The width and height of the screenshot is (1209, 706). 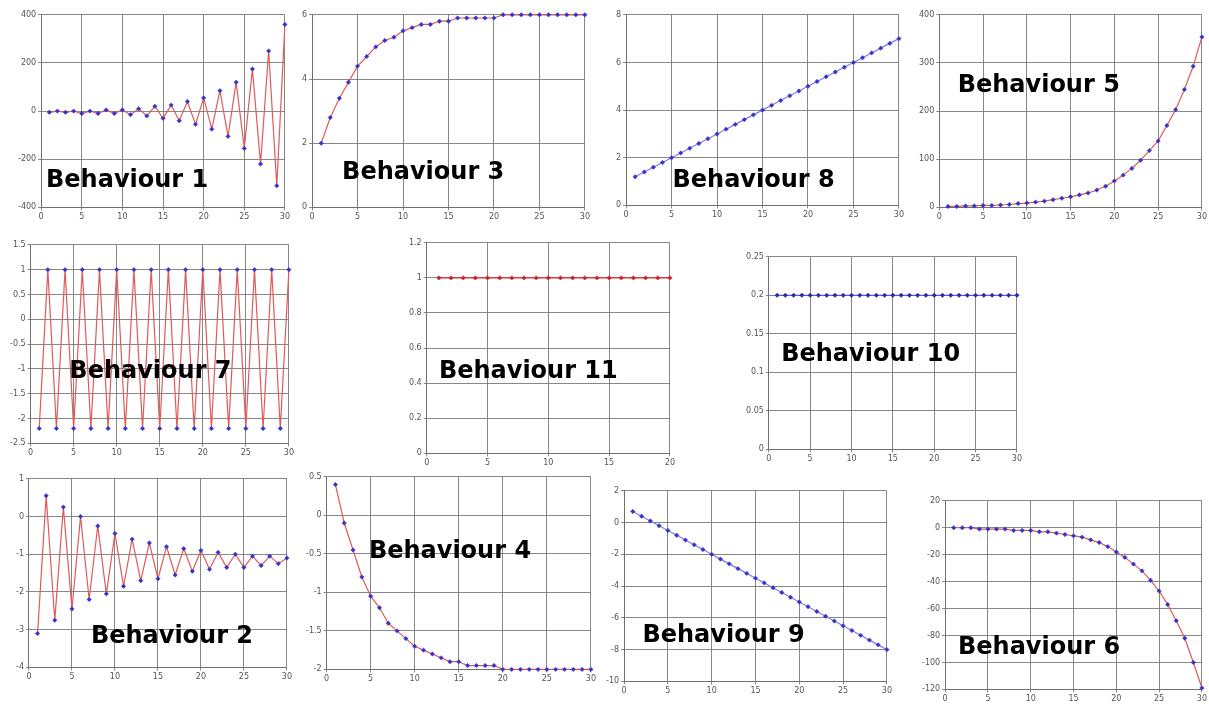 What do you see at coordinates (934, 554) in the screenshot?
I see `y-tick-label: -20` at bounding box center [934, 554].